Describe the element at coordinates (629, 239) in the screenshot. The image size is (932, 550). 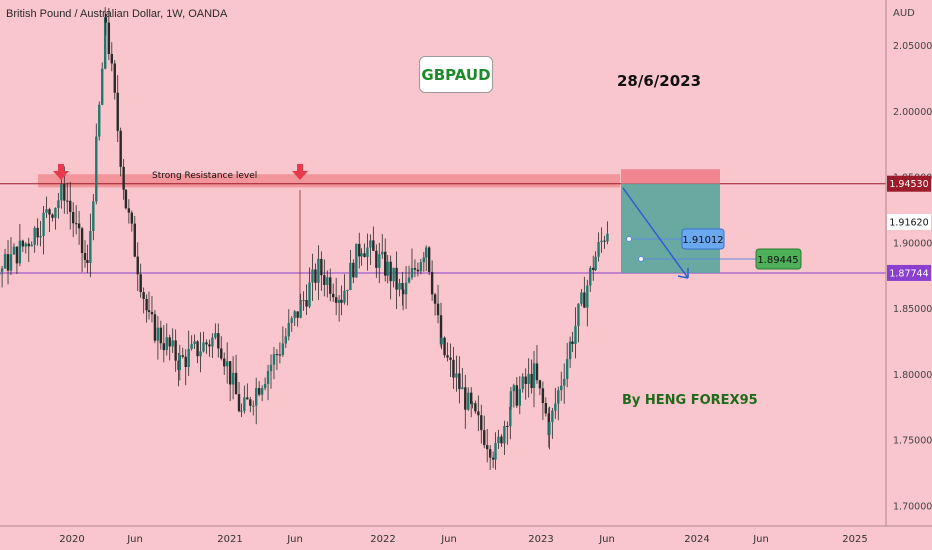
I see `target-one-dot` at that location.